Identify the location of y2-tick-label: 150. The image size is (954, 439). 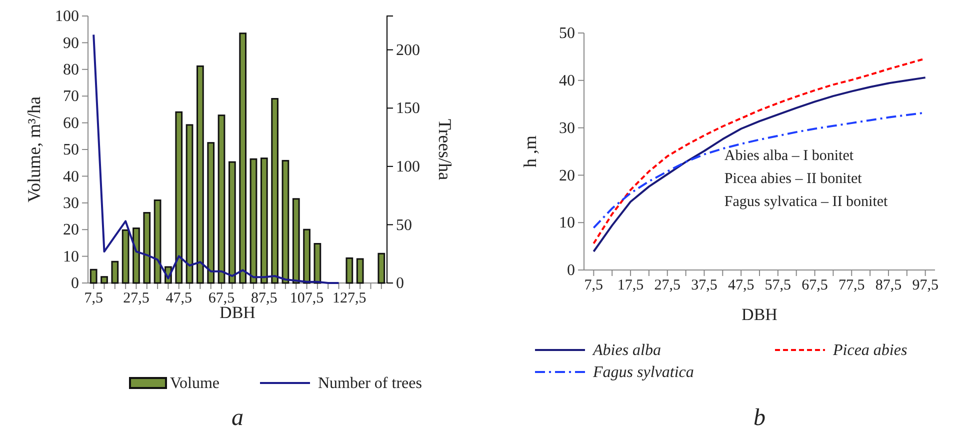
(408, 109).